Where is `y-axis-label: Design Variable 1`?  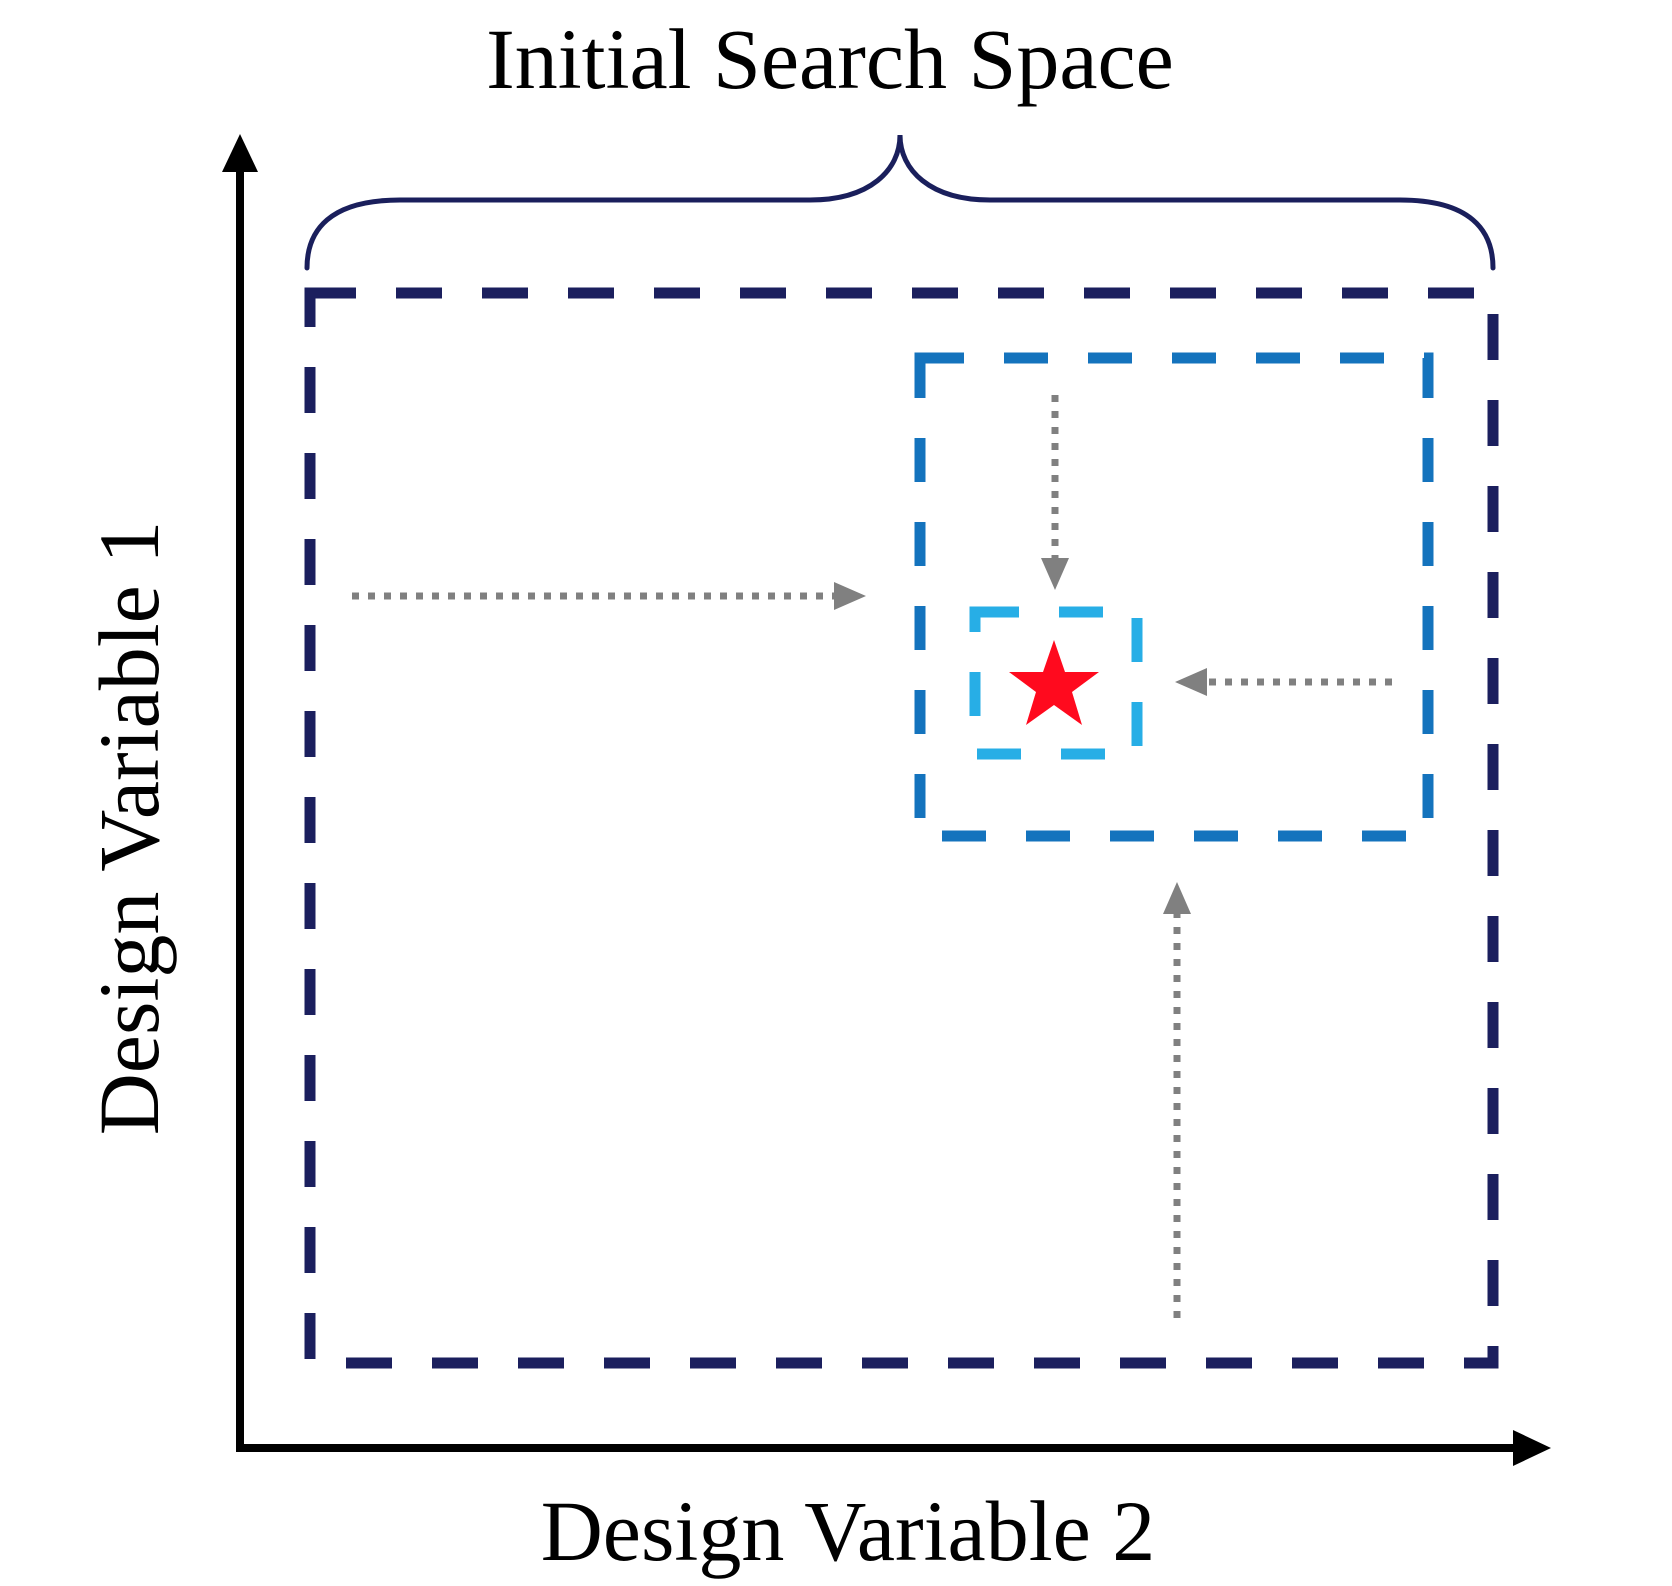
y-axis-label: Design Variable 1 is located at coordinates (129, 828).